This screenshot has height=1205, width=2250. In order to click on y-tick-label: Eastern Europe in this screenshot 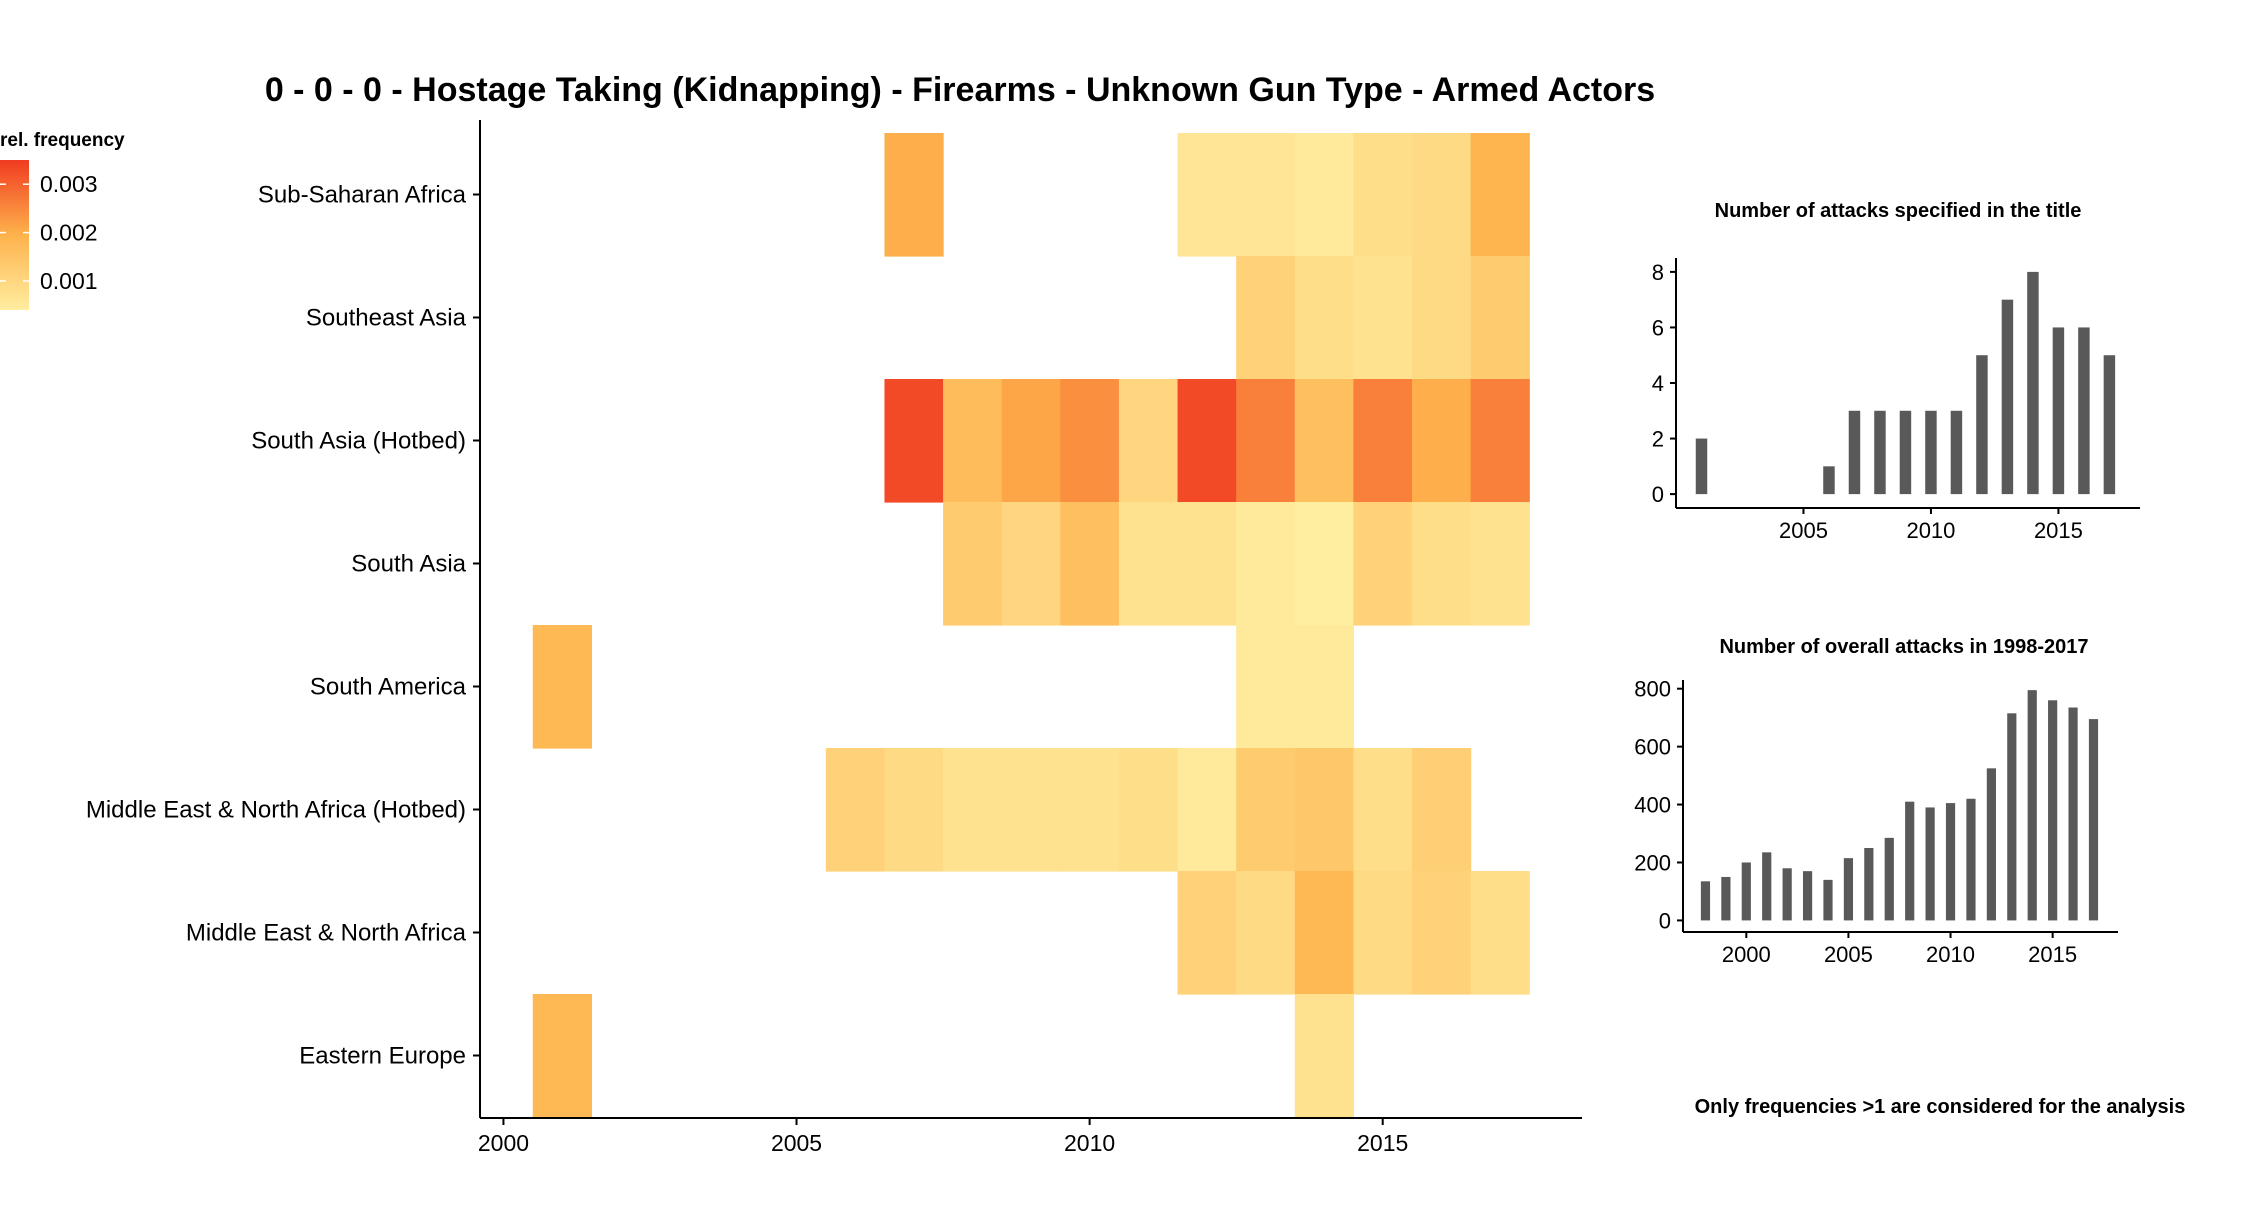, I will do `click(382, 1056)`.